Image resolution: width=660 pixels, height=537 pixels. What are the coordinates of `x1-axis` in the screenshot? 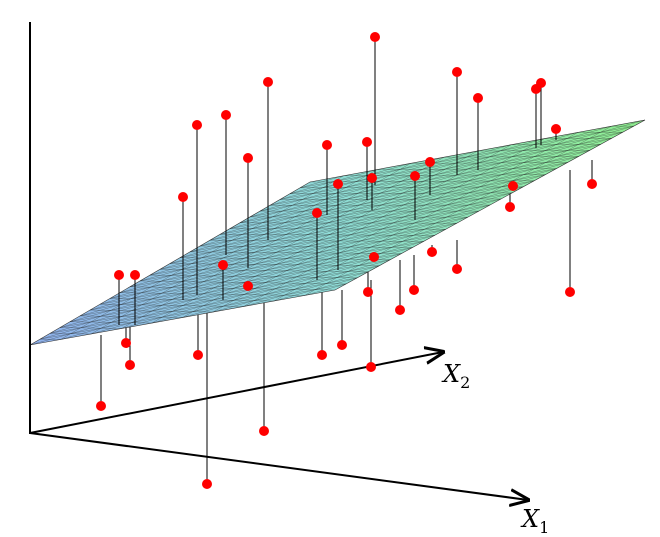 It's located at (278, 466).